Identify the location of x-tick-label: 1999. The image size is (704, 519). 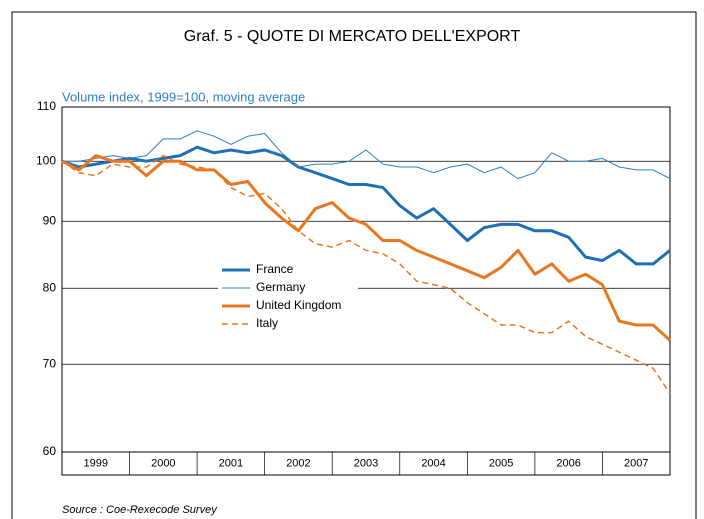
(96, 463).